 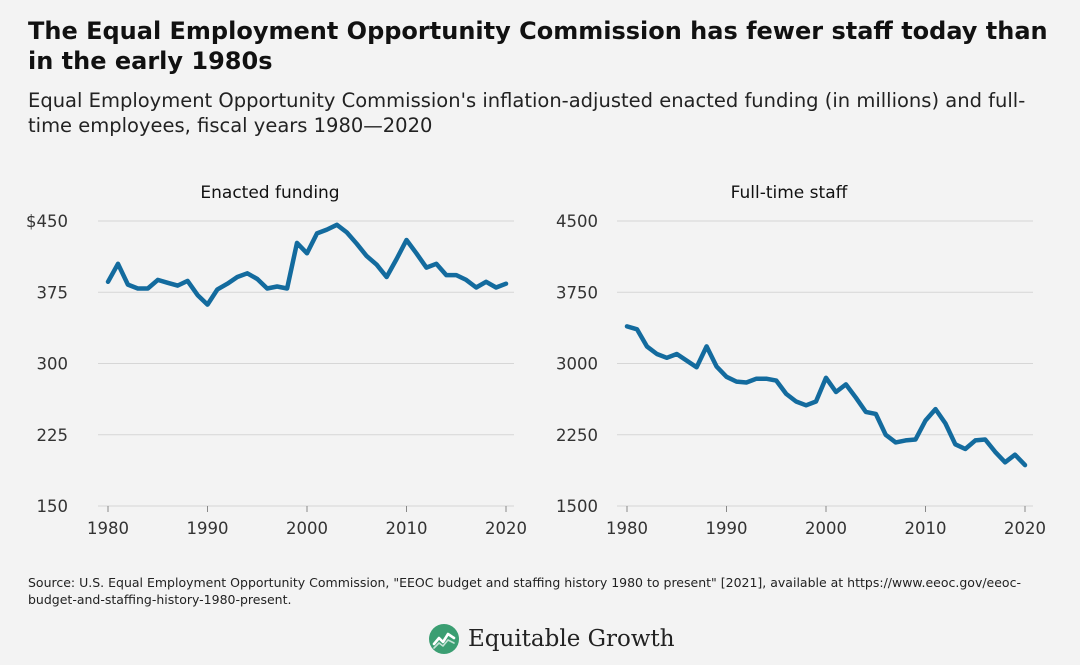 I want to click on y-tick-label: 2250, so click(x=577, y=435).